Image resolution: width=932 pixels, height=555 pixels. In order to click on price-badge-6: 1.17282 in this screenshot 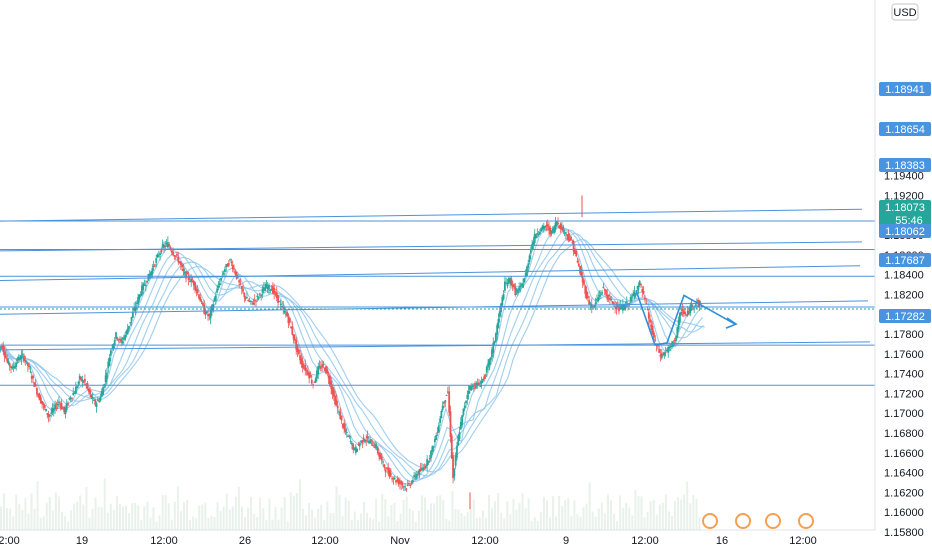, I will do `click(905, 317)`.